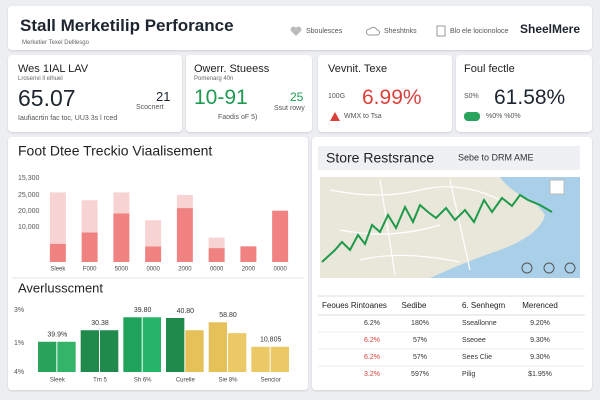 The width and height of the screenshot is (600, 400). What do you see at coordinates (392, 97) in the screenshot?
I see `kpi-value: 6.99%` at bounding box center [392, 97].